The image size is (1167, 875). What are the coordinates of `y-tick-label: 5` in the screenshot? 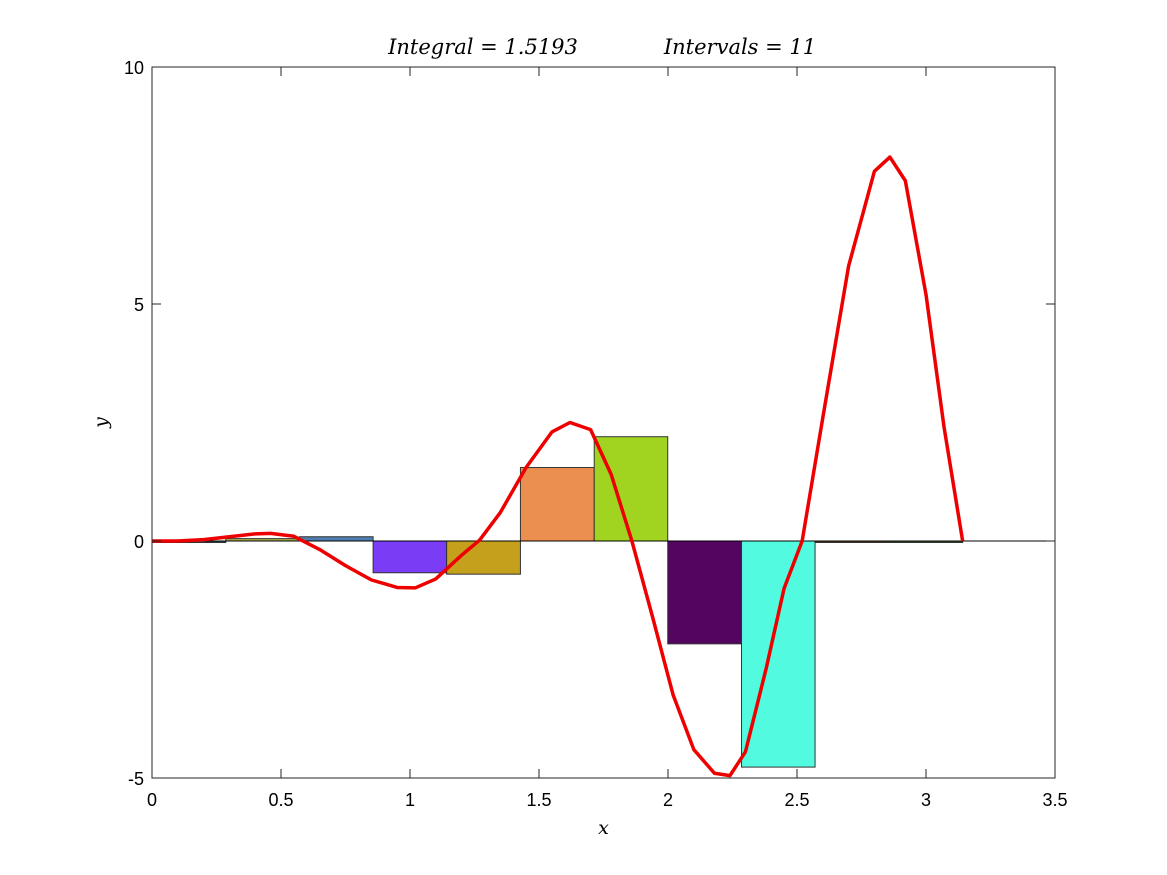 It's located at (139, 305).